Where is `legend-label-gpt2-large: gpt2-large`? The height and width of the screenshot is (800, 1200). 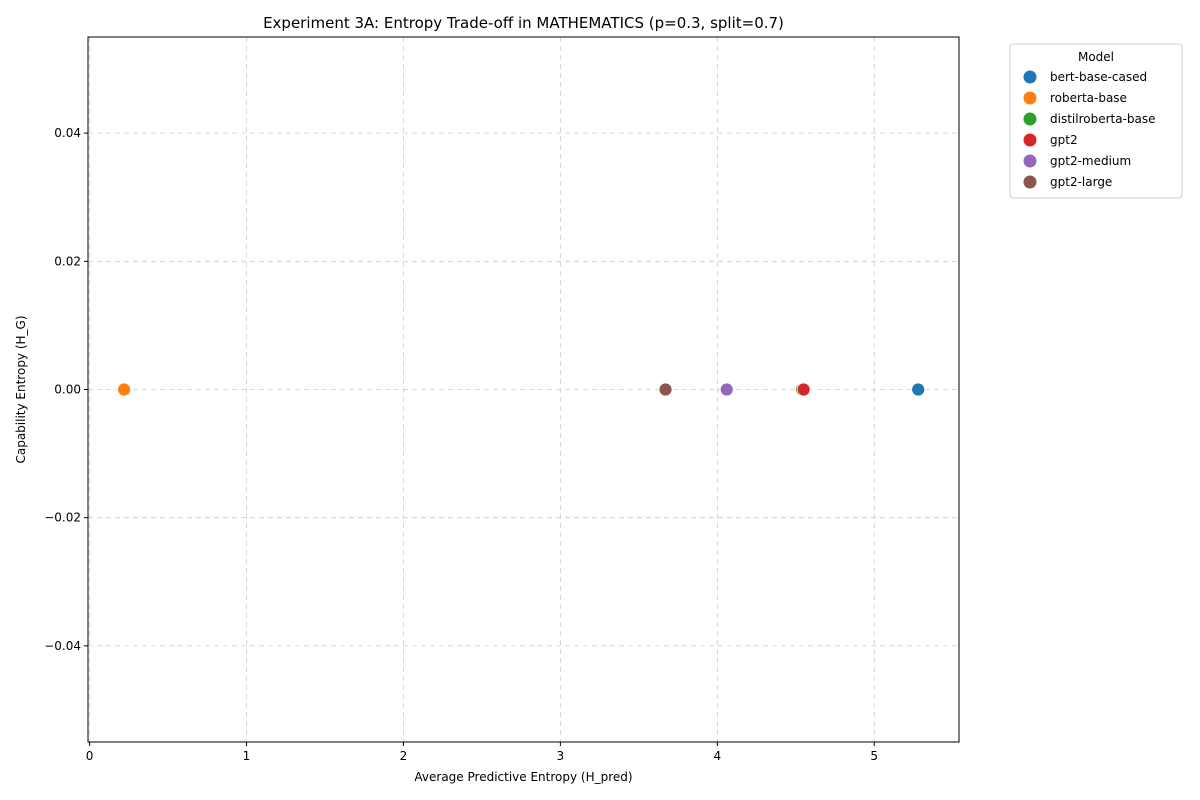 legend-label-gpt2-large: gpt2-large is located at coordinates (1081, 182).